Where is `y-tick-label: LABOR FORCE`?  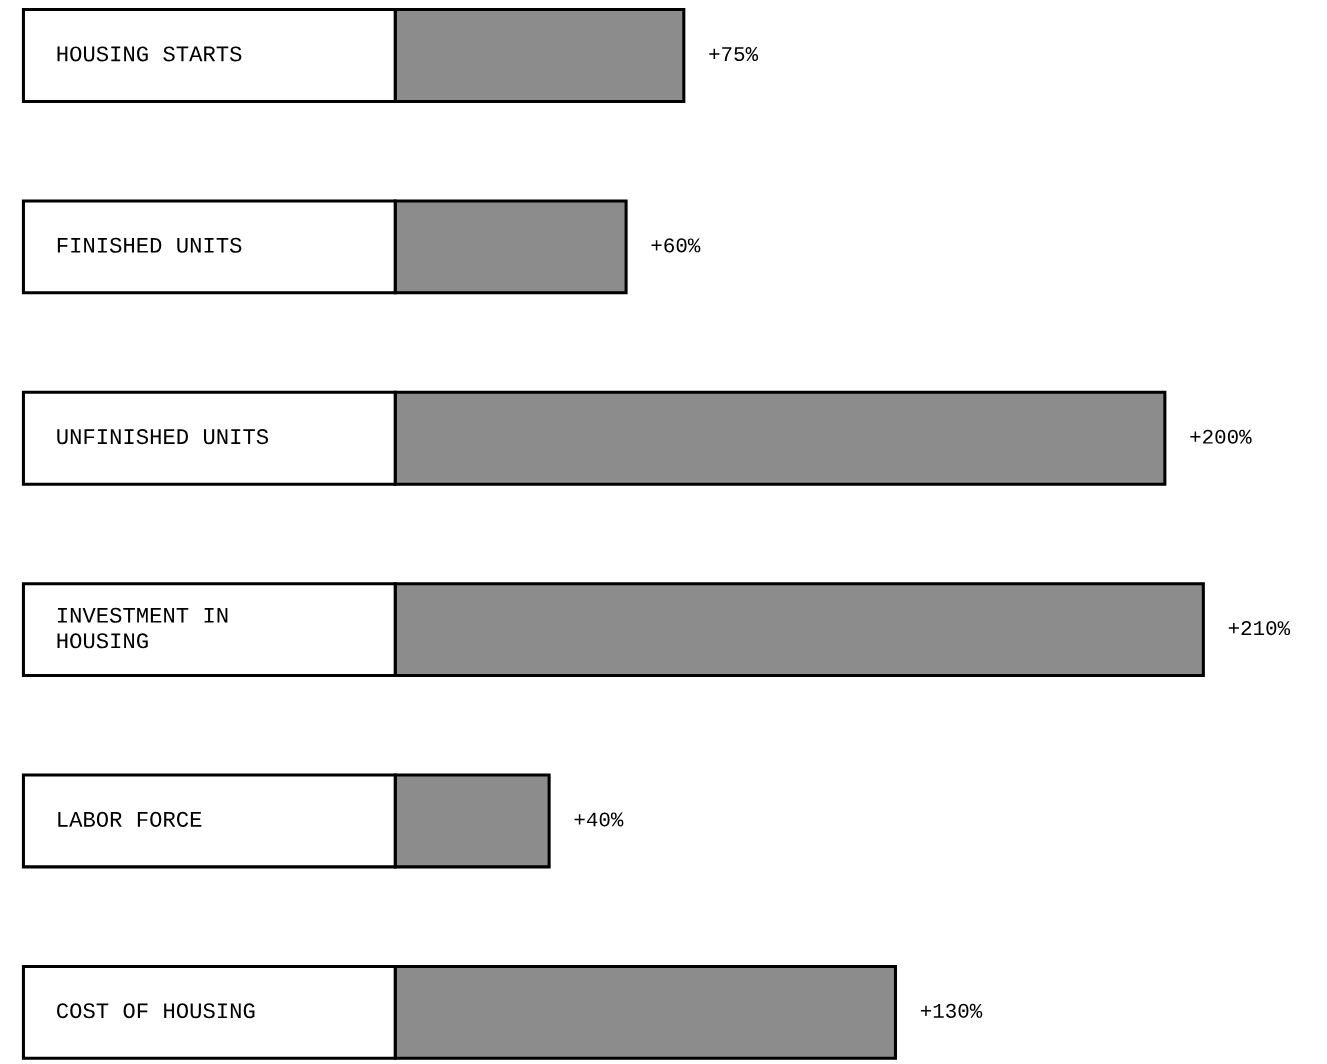
y-tick-label: LABOR FORCE is located at coordinates (130, 819).